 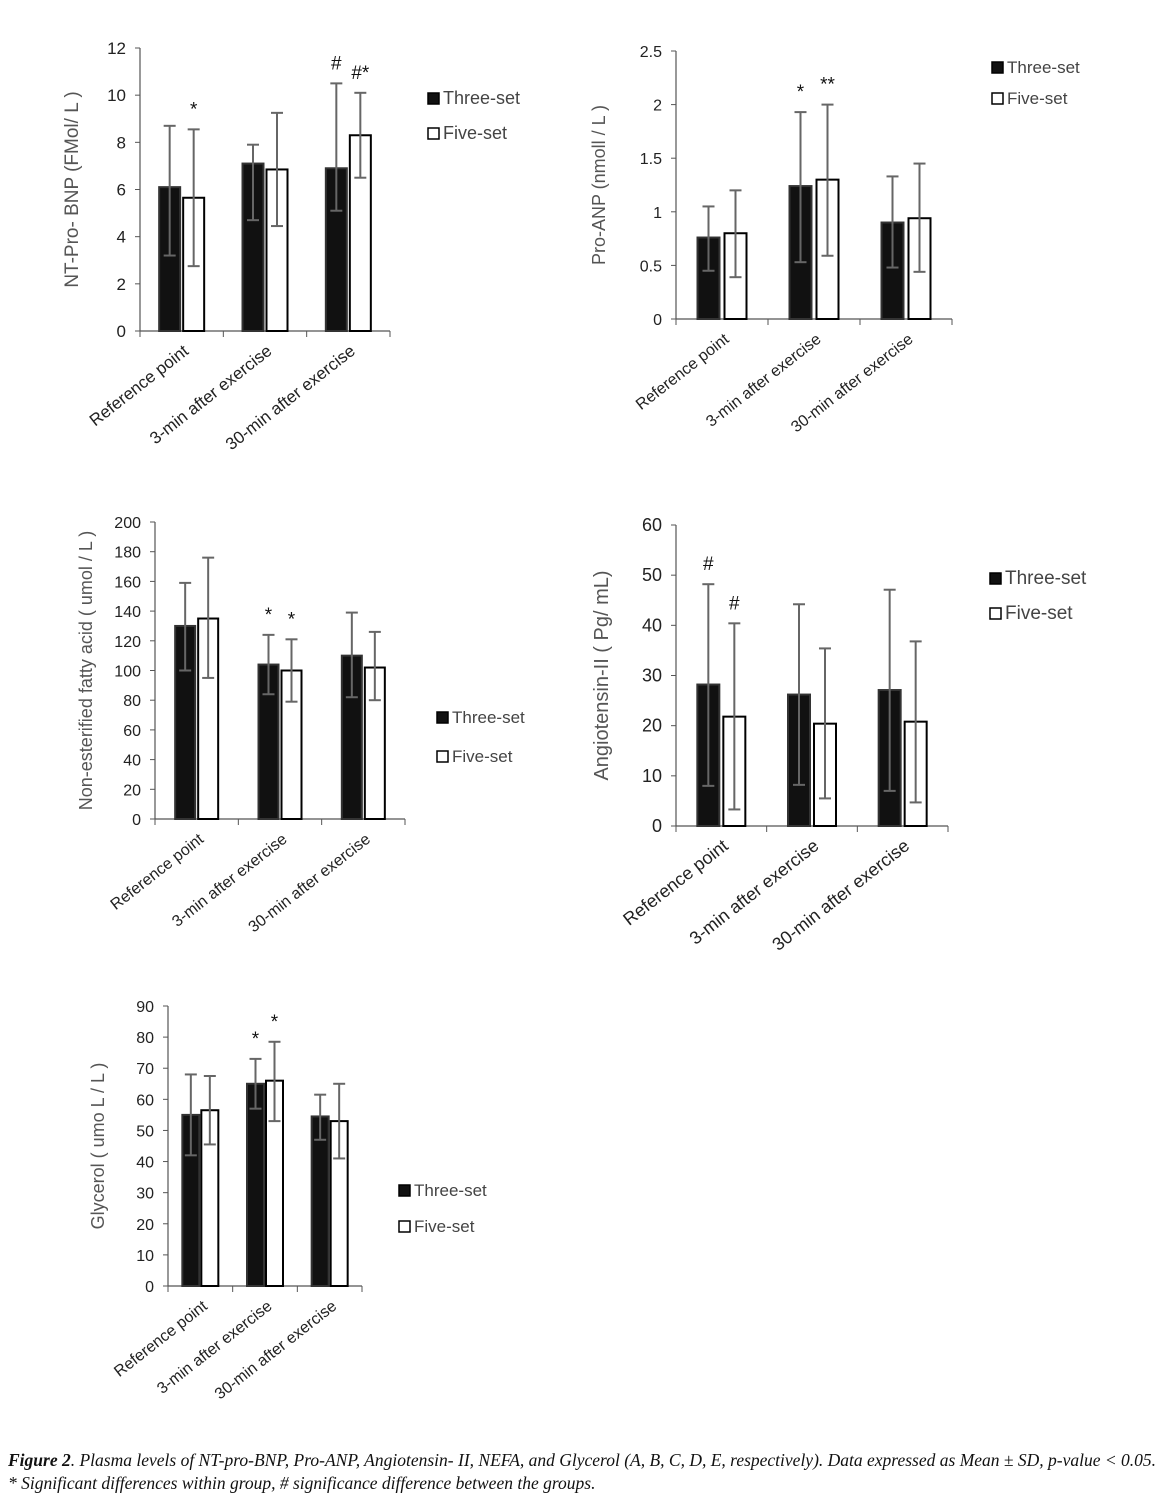 I want to click on y-tick-label: 0.5, so click(x=651, y=266).